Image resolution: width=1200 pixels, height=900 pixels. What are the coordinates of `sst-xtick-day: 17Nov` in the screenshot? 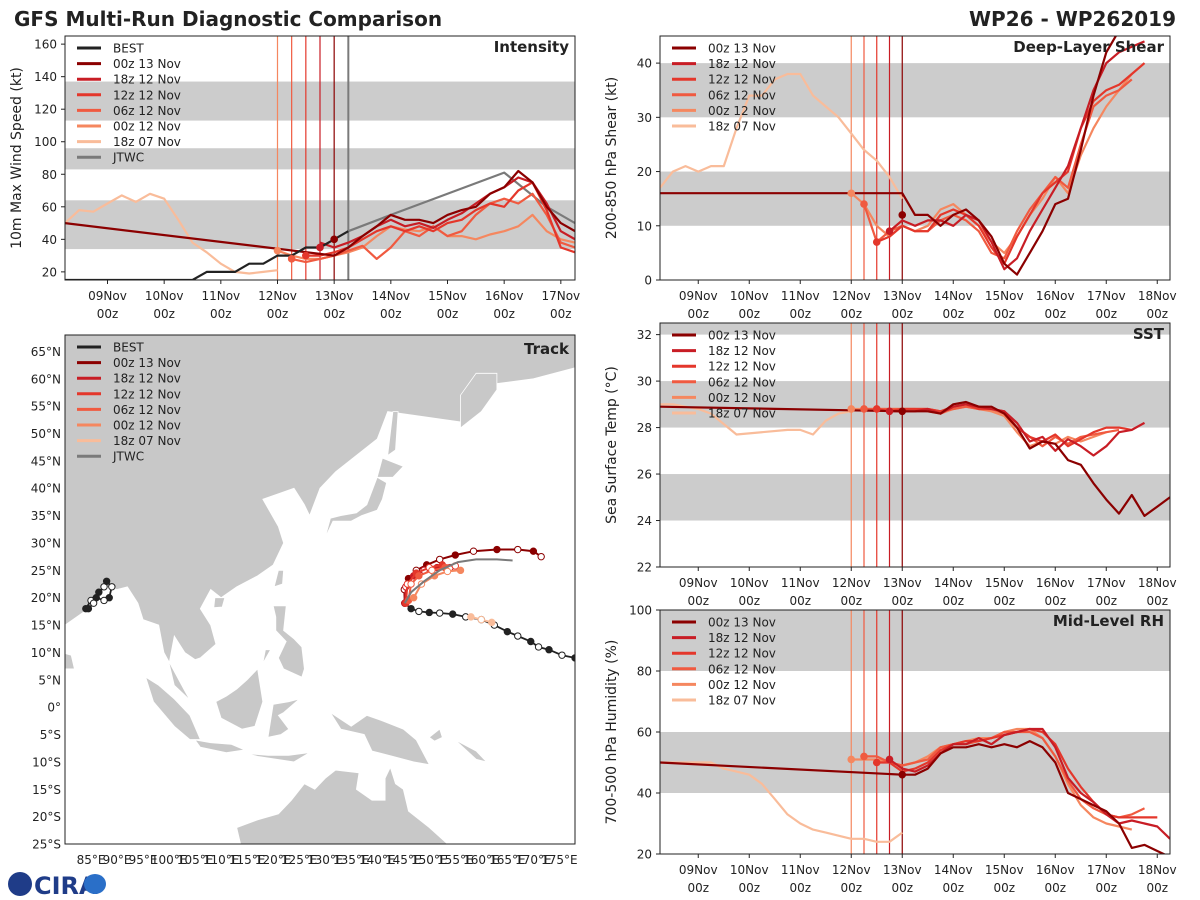 It's located at (1106, 583).